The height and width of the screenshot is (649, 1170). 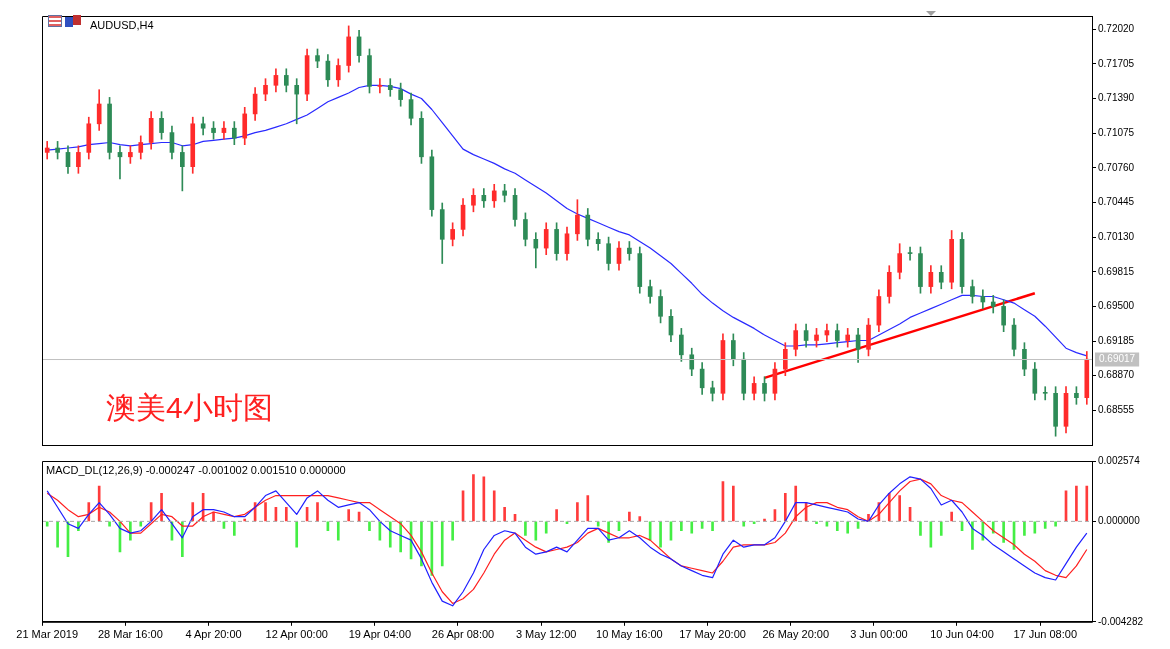 What do you see at coordinates (1045, 634) in the screenshot?
I see `x-tick-label: 17 Jun 08:00` at bounding box center [1045, 634].